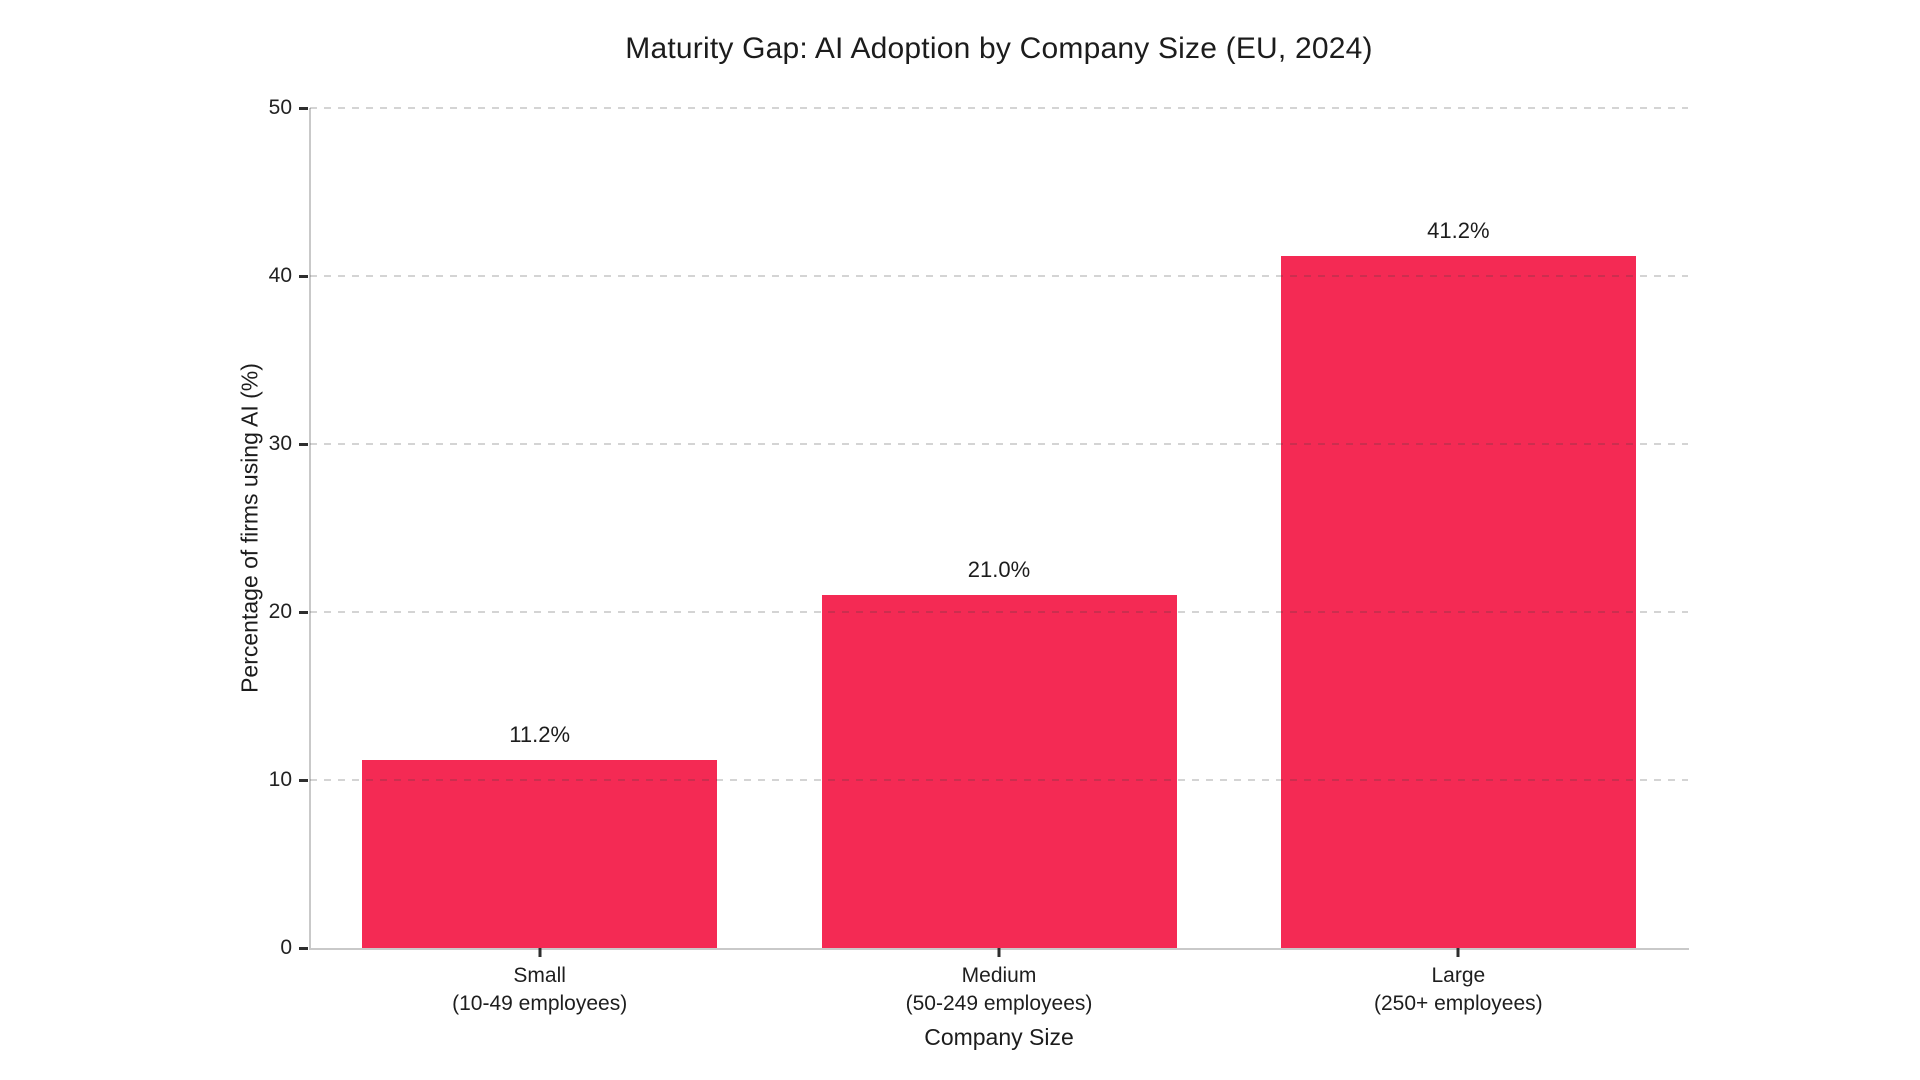 This screenshot has width=1920, height=1080. Describe the element at coordinates (999, 1037) in the screenshot. I see `x-axis-title: Company Size` at that location.